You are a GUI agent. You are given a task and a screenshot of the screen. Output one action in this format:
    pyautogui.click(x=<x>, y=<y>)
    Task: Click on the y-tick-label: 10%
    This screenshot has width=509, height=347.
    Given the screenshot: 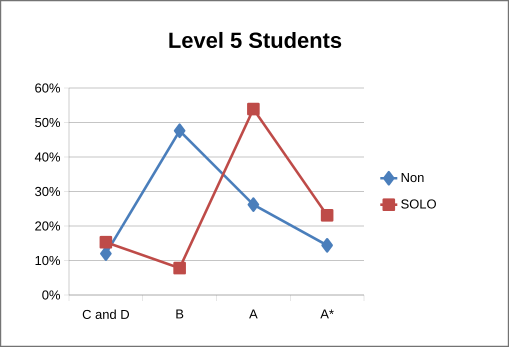 What is the action you would take?
    pyautogui.click(x=48, y=261)
    